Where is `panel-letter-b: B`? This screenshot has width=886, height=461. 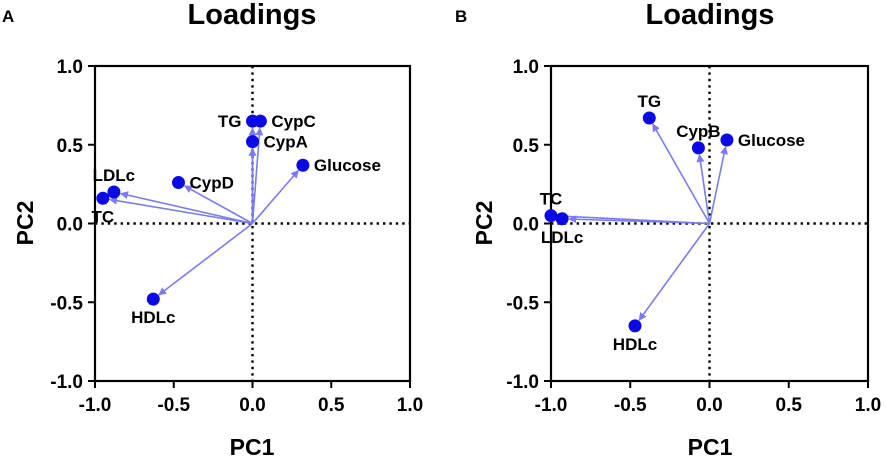 panel-letter-b: B is located at coordinates (461, 16).